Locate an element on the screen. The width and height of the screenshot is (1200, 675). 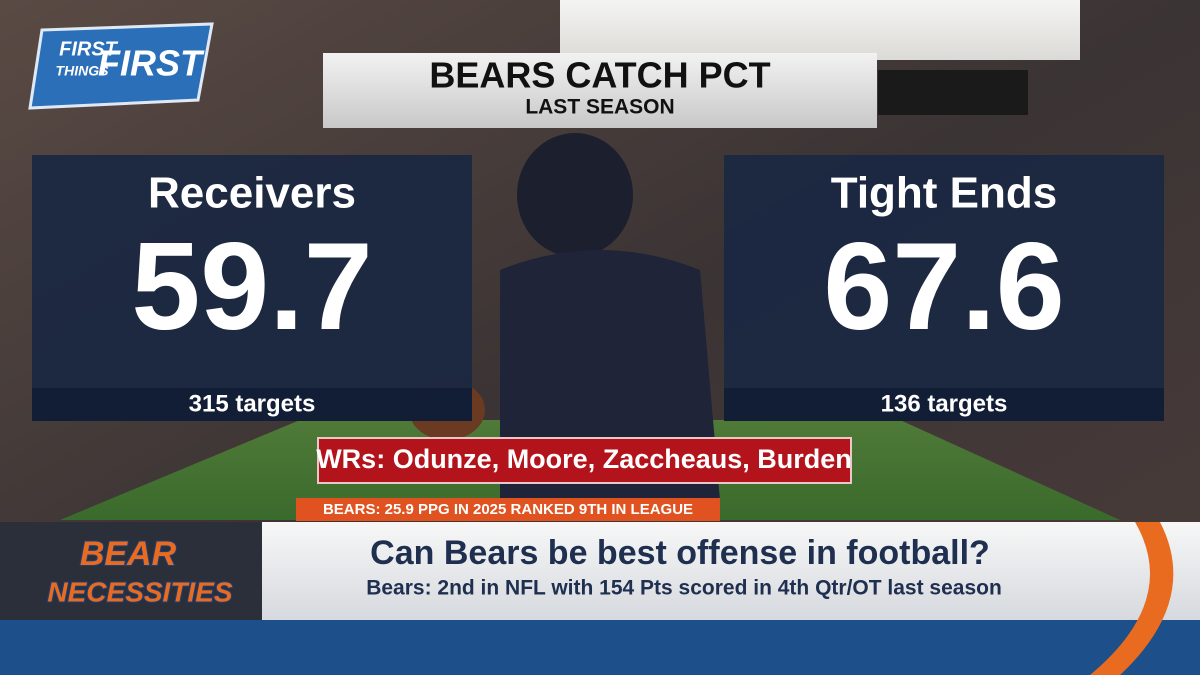
panel-value: 67.6 is located at coordinates (943, 287).